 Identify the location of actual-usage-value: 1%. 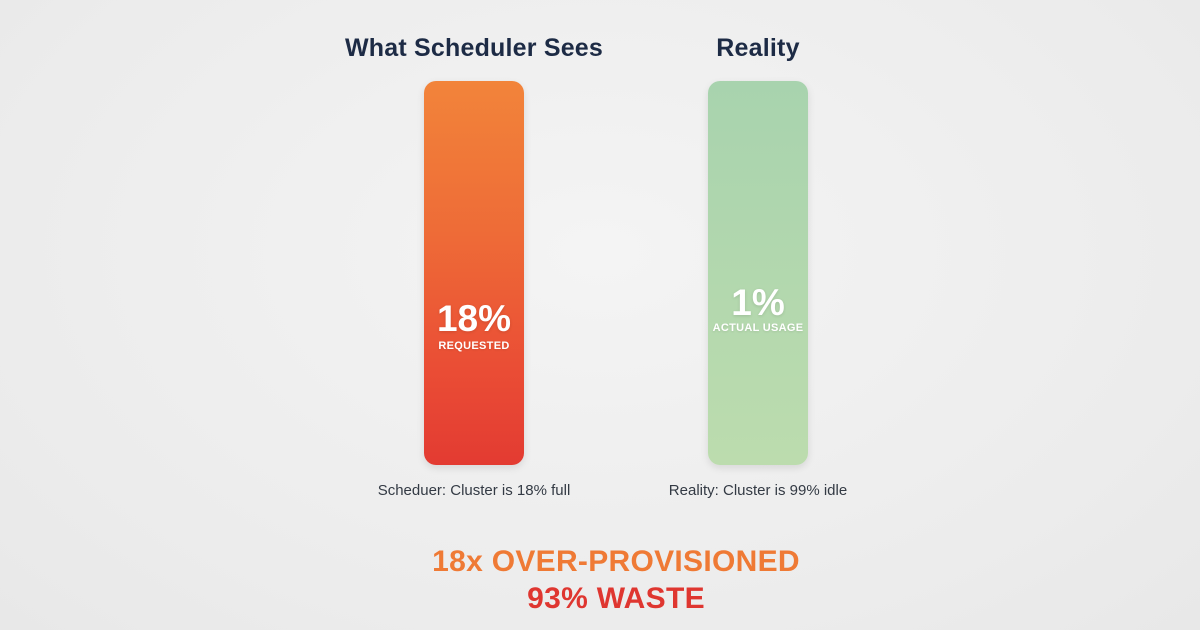
(758, 302).